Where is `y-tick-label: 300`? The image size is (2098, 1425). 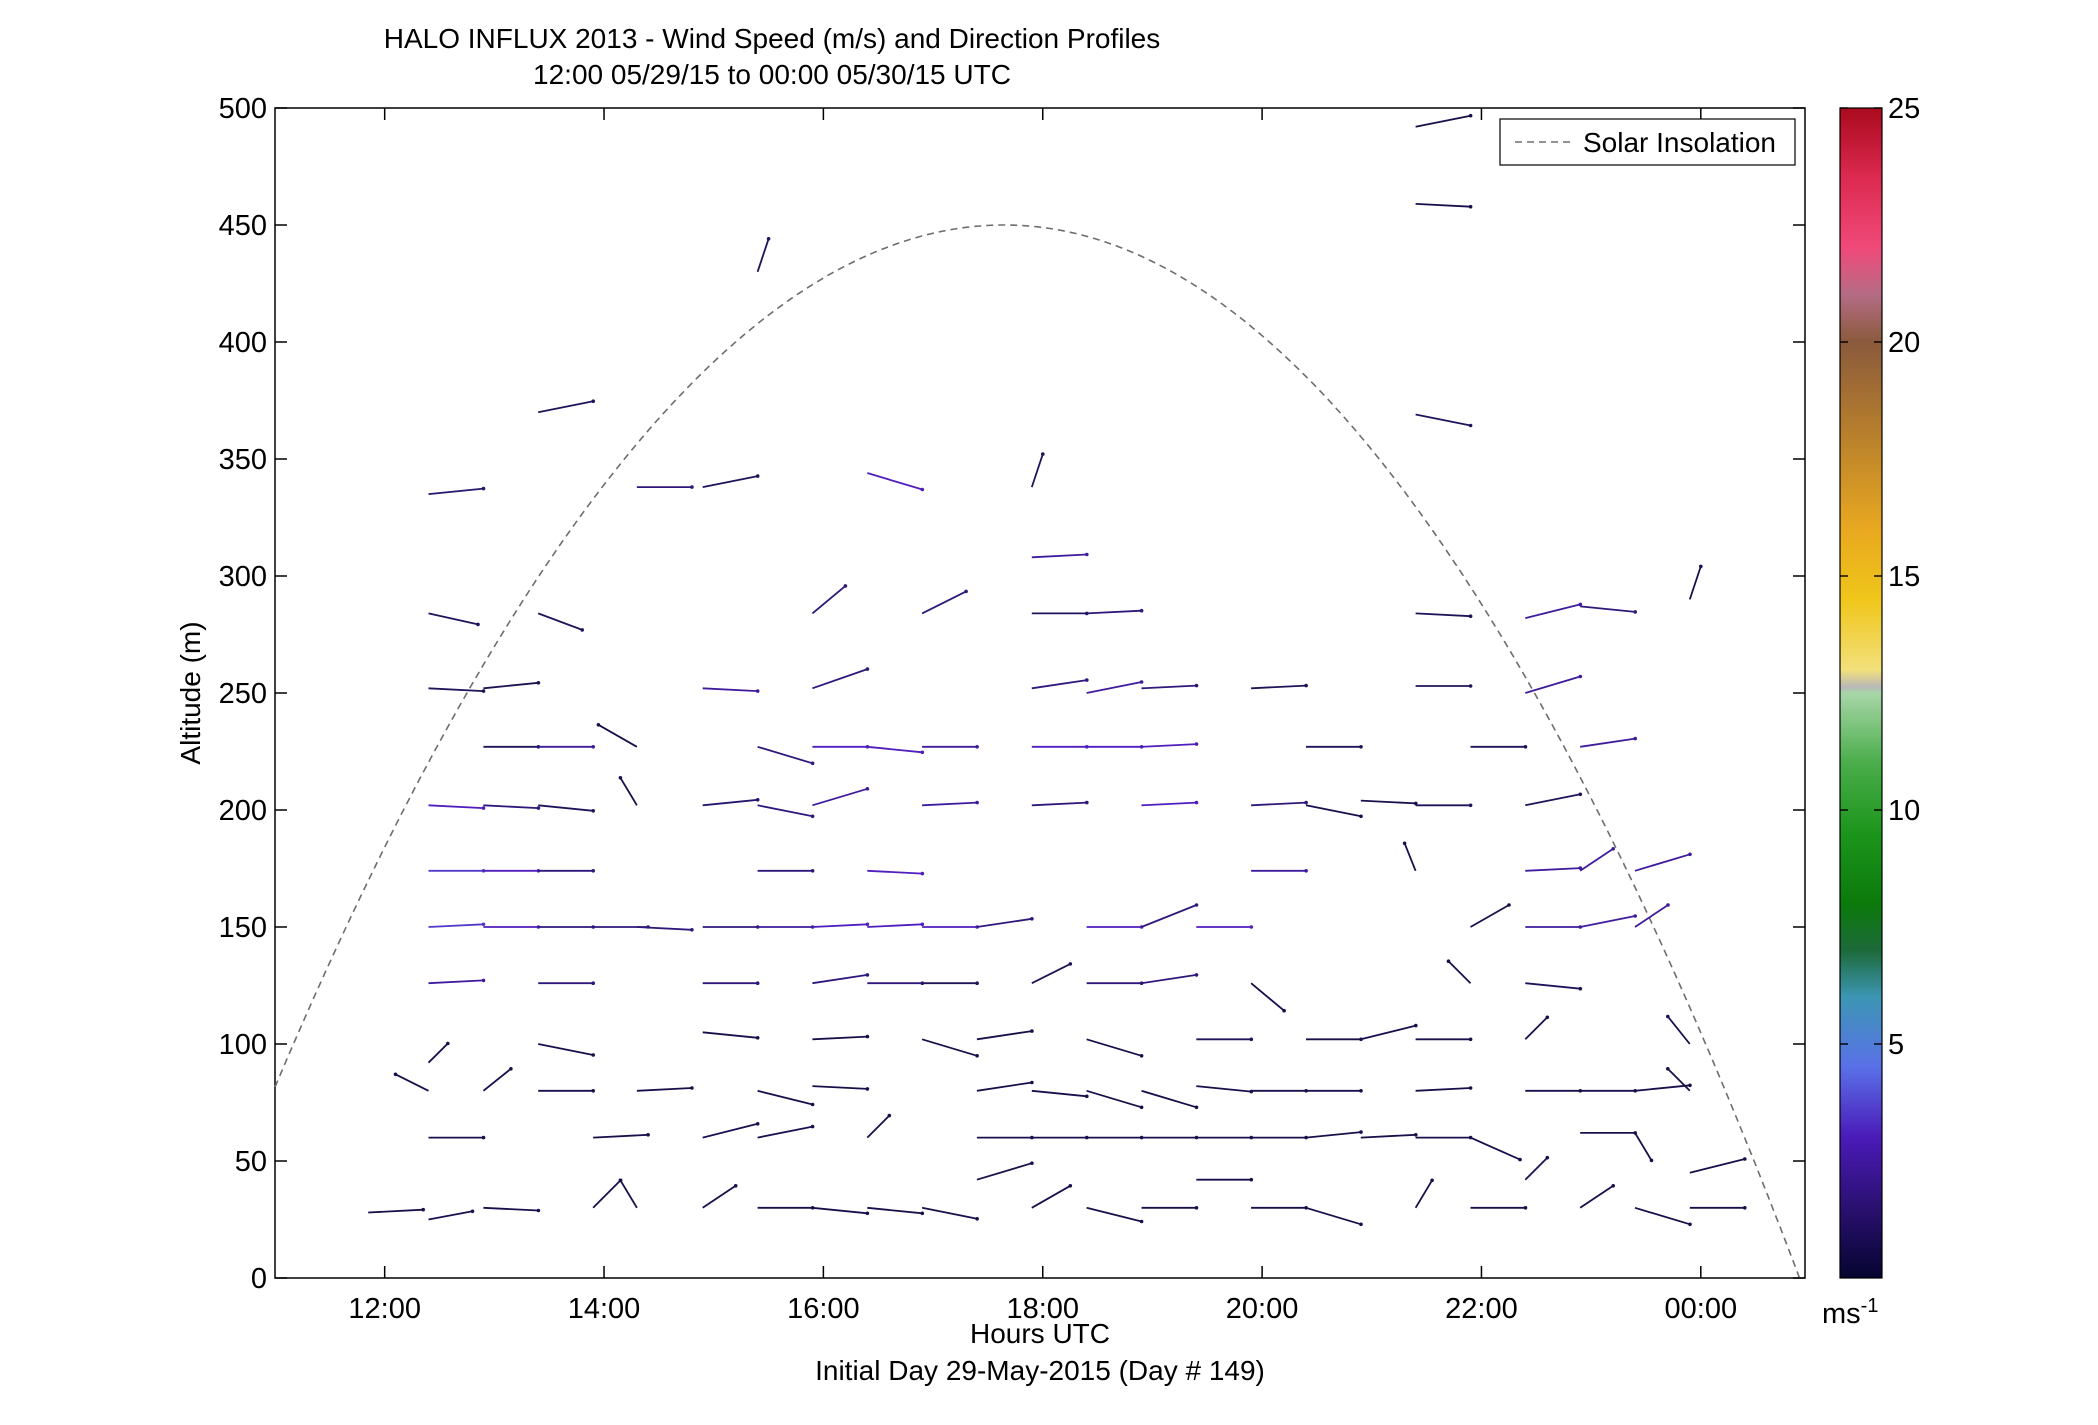 y-tick-label: 300 is located at coordinates (243, 577).